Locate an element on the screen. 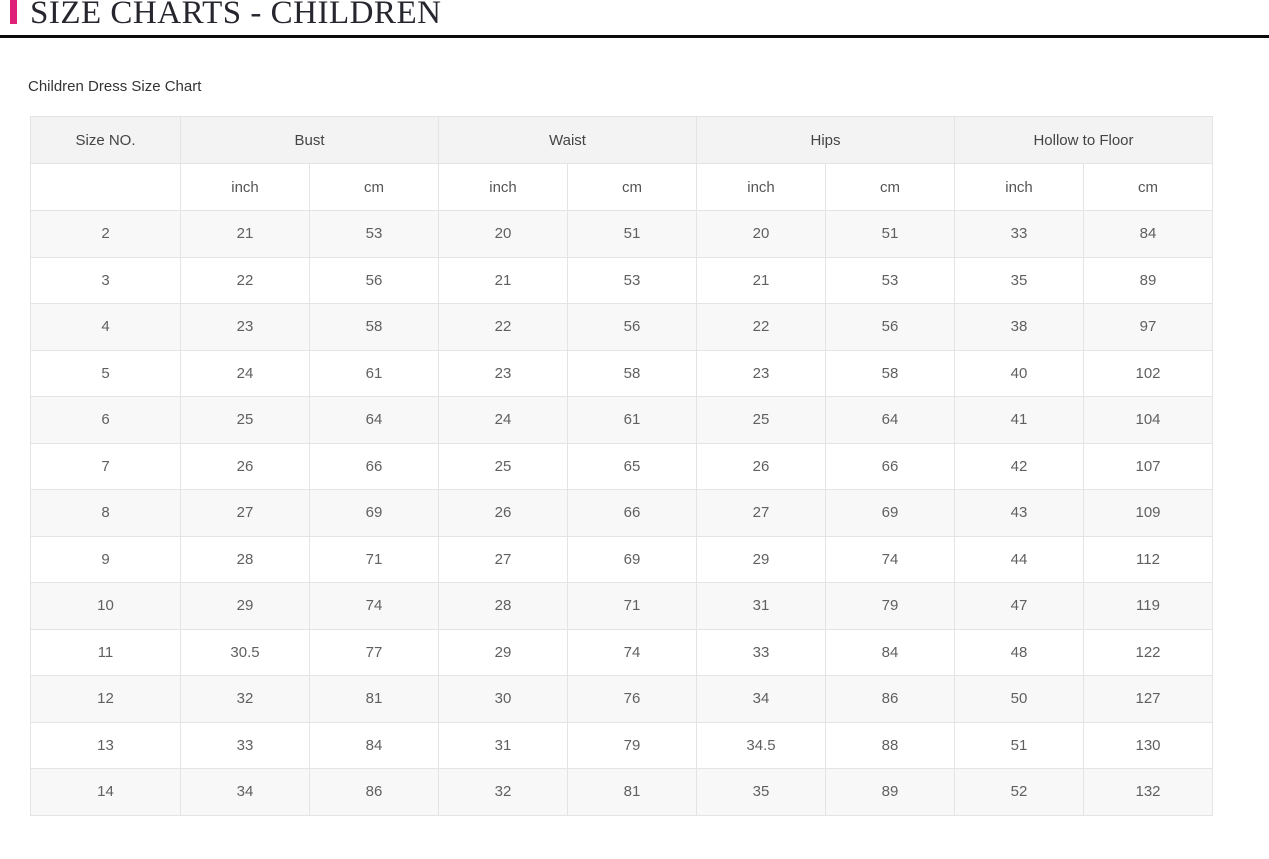  size-number-cell: 7 is located at coordinates (105, 466).